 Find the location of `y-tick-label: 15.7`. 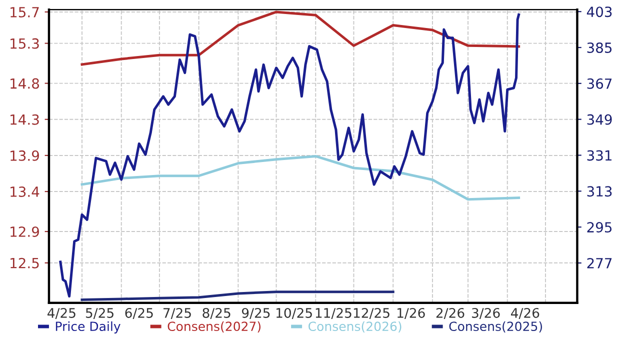

y-tick-label: 15.7 is located at coordinates (24, 12).